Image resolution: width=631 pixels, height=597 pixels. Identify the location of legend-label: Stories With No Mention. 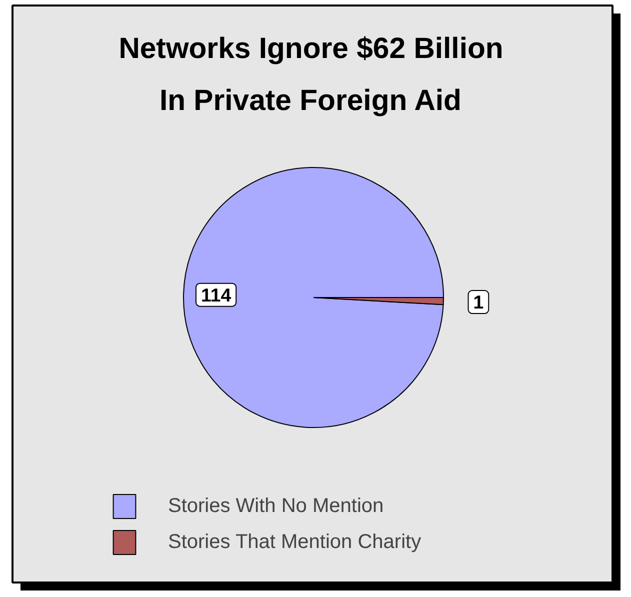
(276, 506).